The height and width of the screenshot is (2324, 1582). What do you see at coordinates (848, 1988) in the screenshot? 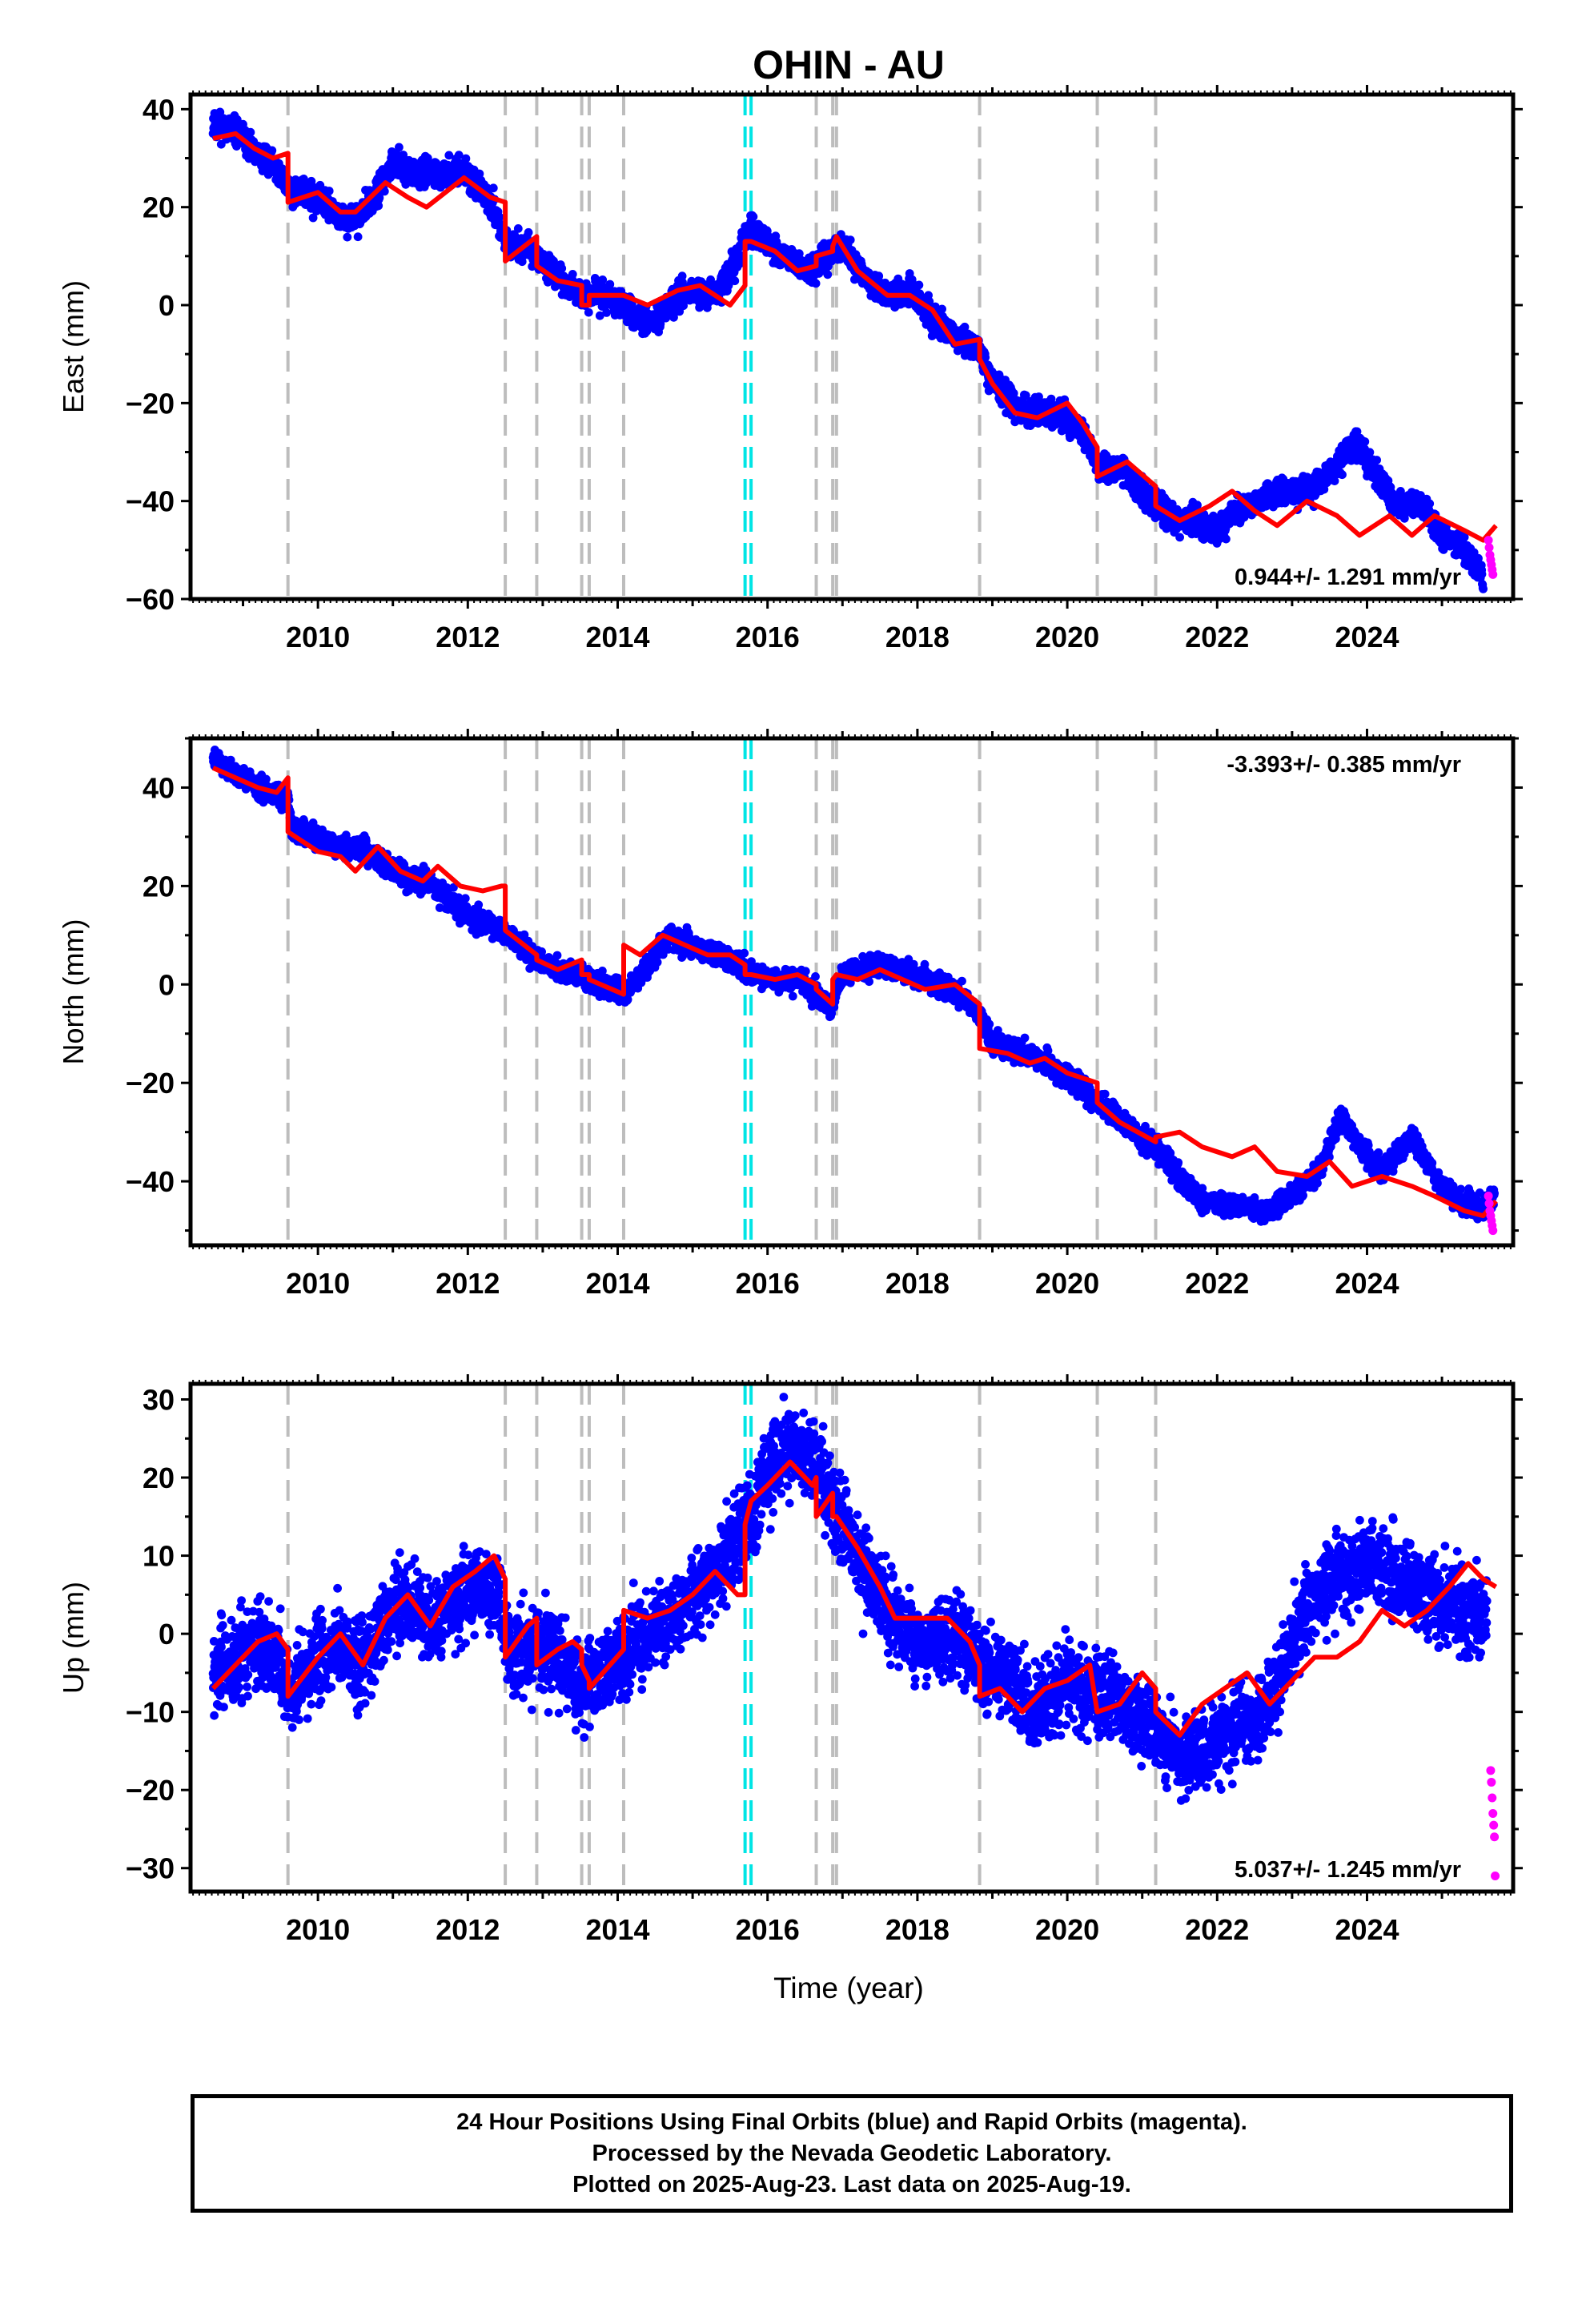
I see `x-axis-label: Time (year)` at bounding box center [848, 1988].